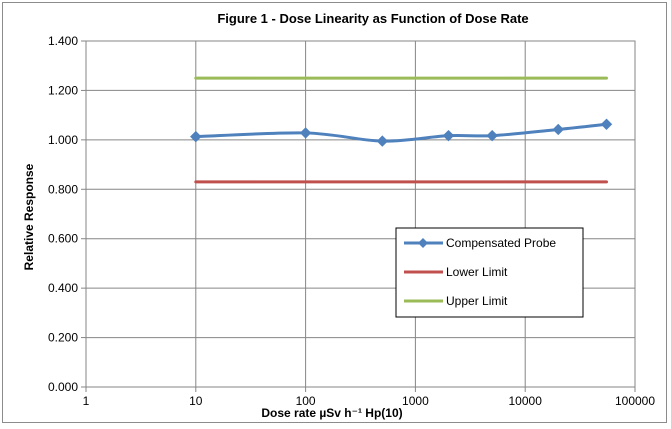 The width and height of the screenshot is (671, 429). Describe the element at coordinates (63, 90) in the screenshot. I see `y-tick-label: 1.200` at that location.